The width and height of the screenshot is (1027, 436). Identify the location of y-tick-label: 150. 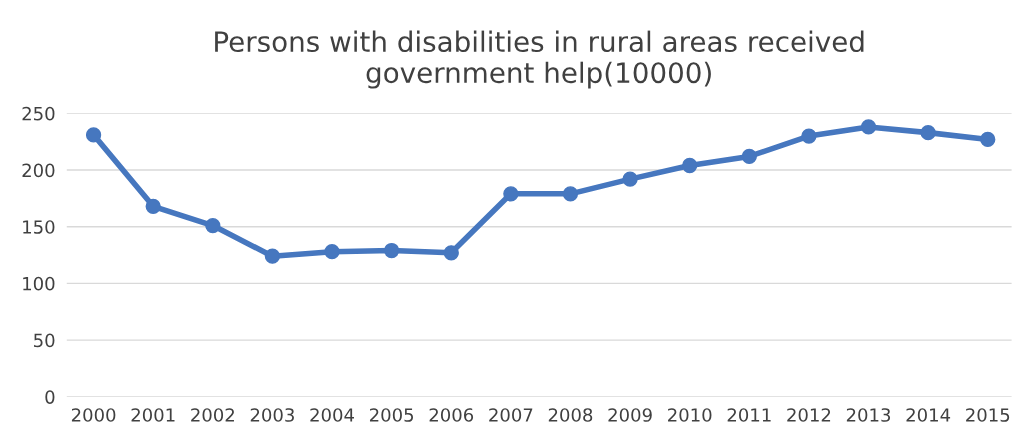
(39, 227).